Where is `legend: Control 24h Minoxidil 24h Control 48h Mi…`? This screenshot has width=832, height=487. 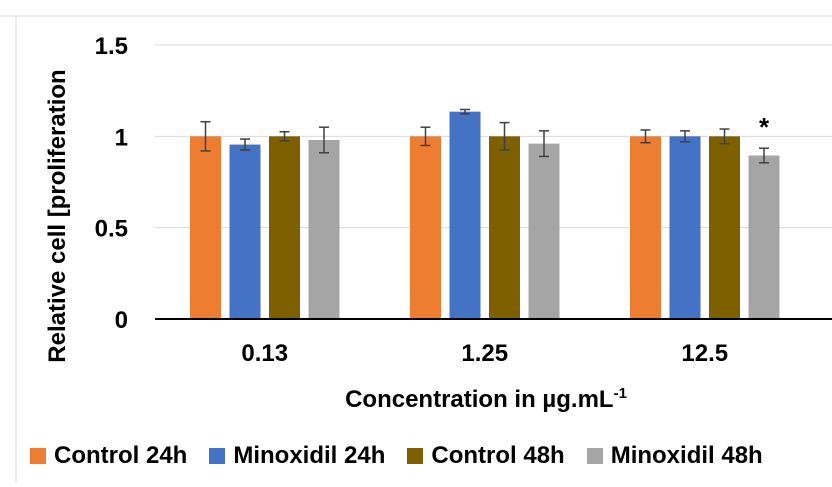 legend: Control 24h Minoxidil 24h Control 48h Mi… is located at coordinates (407, 456).